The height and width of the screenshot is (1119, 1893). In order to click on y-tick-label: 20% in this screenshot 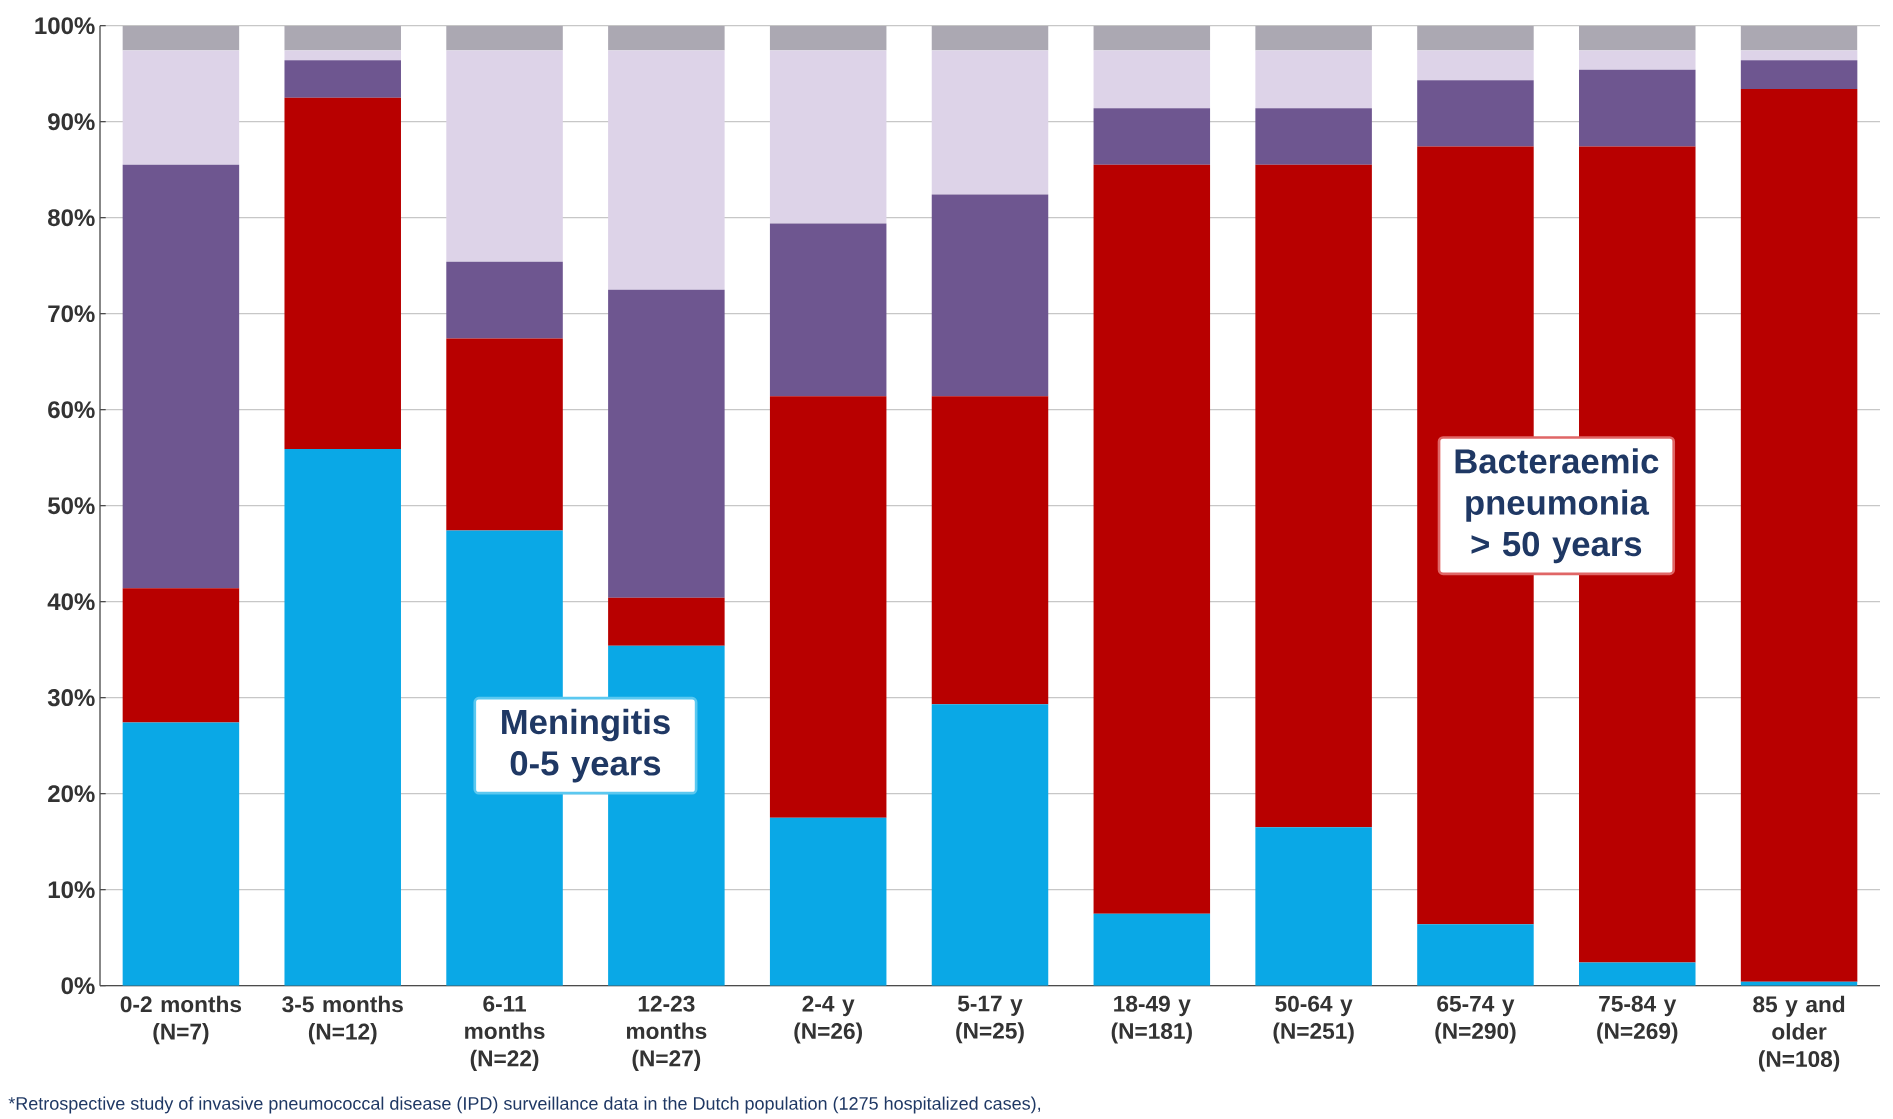, I will do `click(71, 794)`.